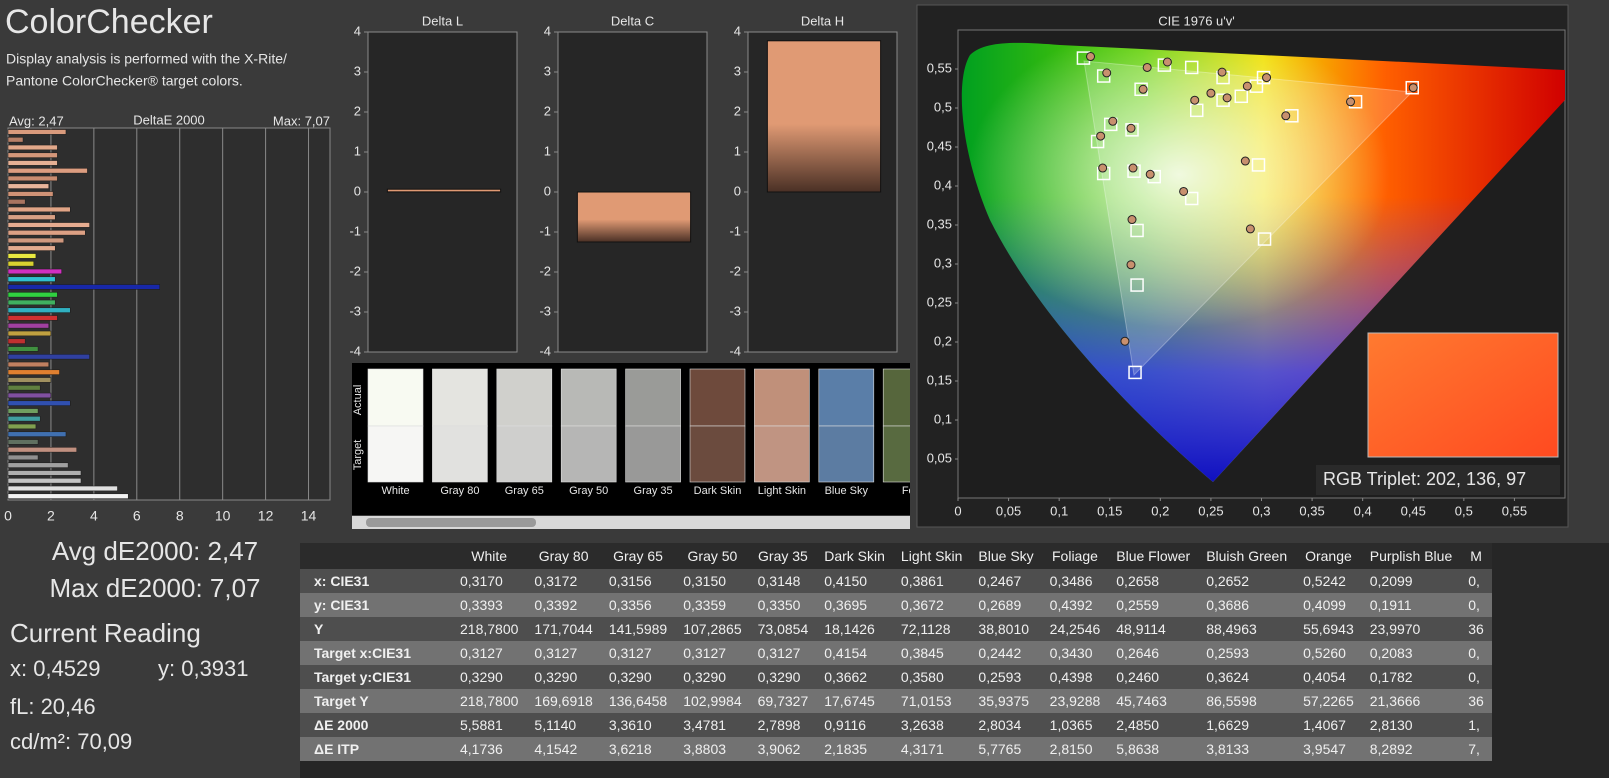  What do you see at coordinates (638, 605) in the screenshot?
I see `table-cell: 0,3356` at bounding box center [638, 605].